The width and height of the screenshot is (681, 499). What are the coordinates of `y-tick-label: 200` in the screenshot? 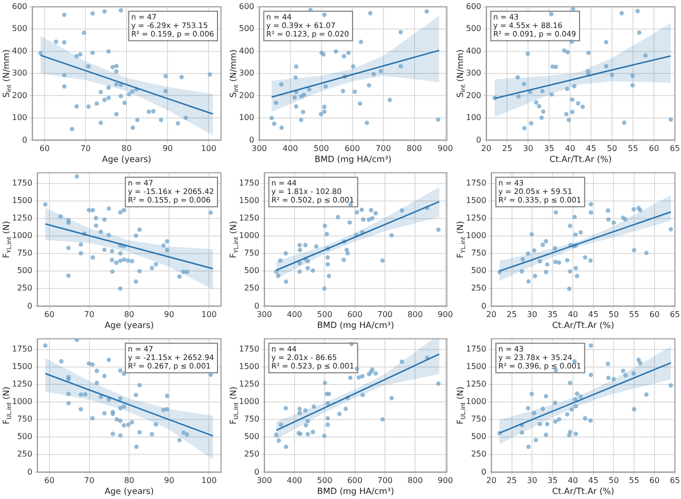 It's located at (20, 95).